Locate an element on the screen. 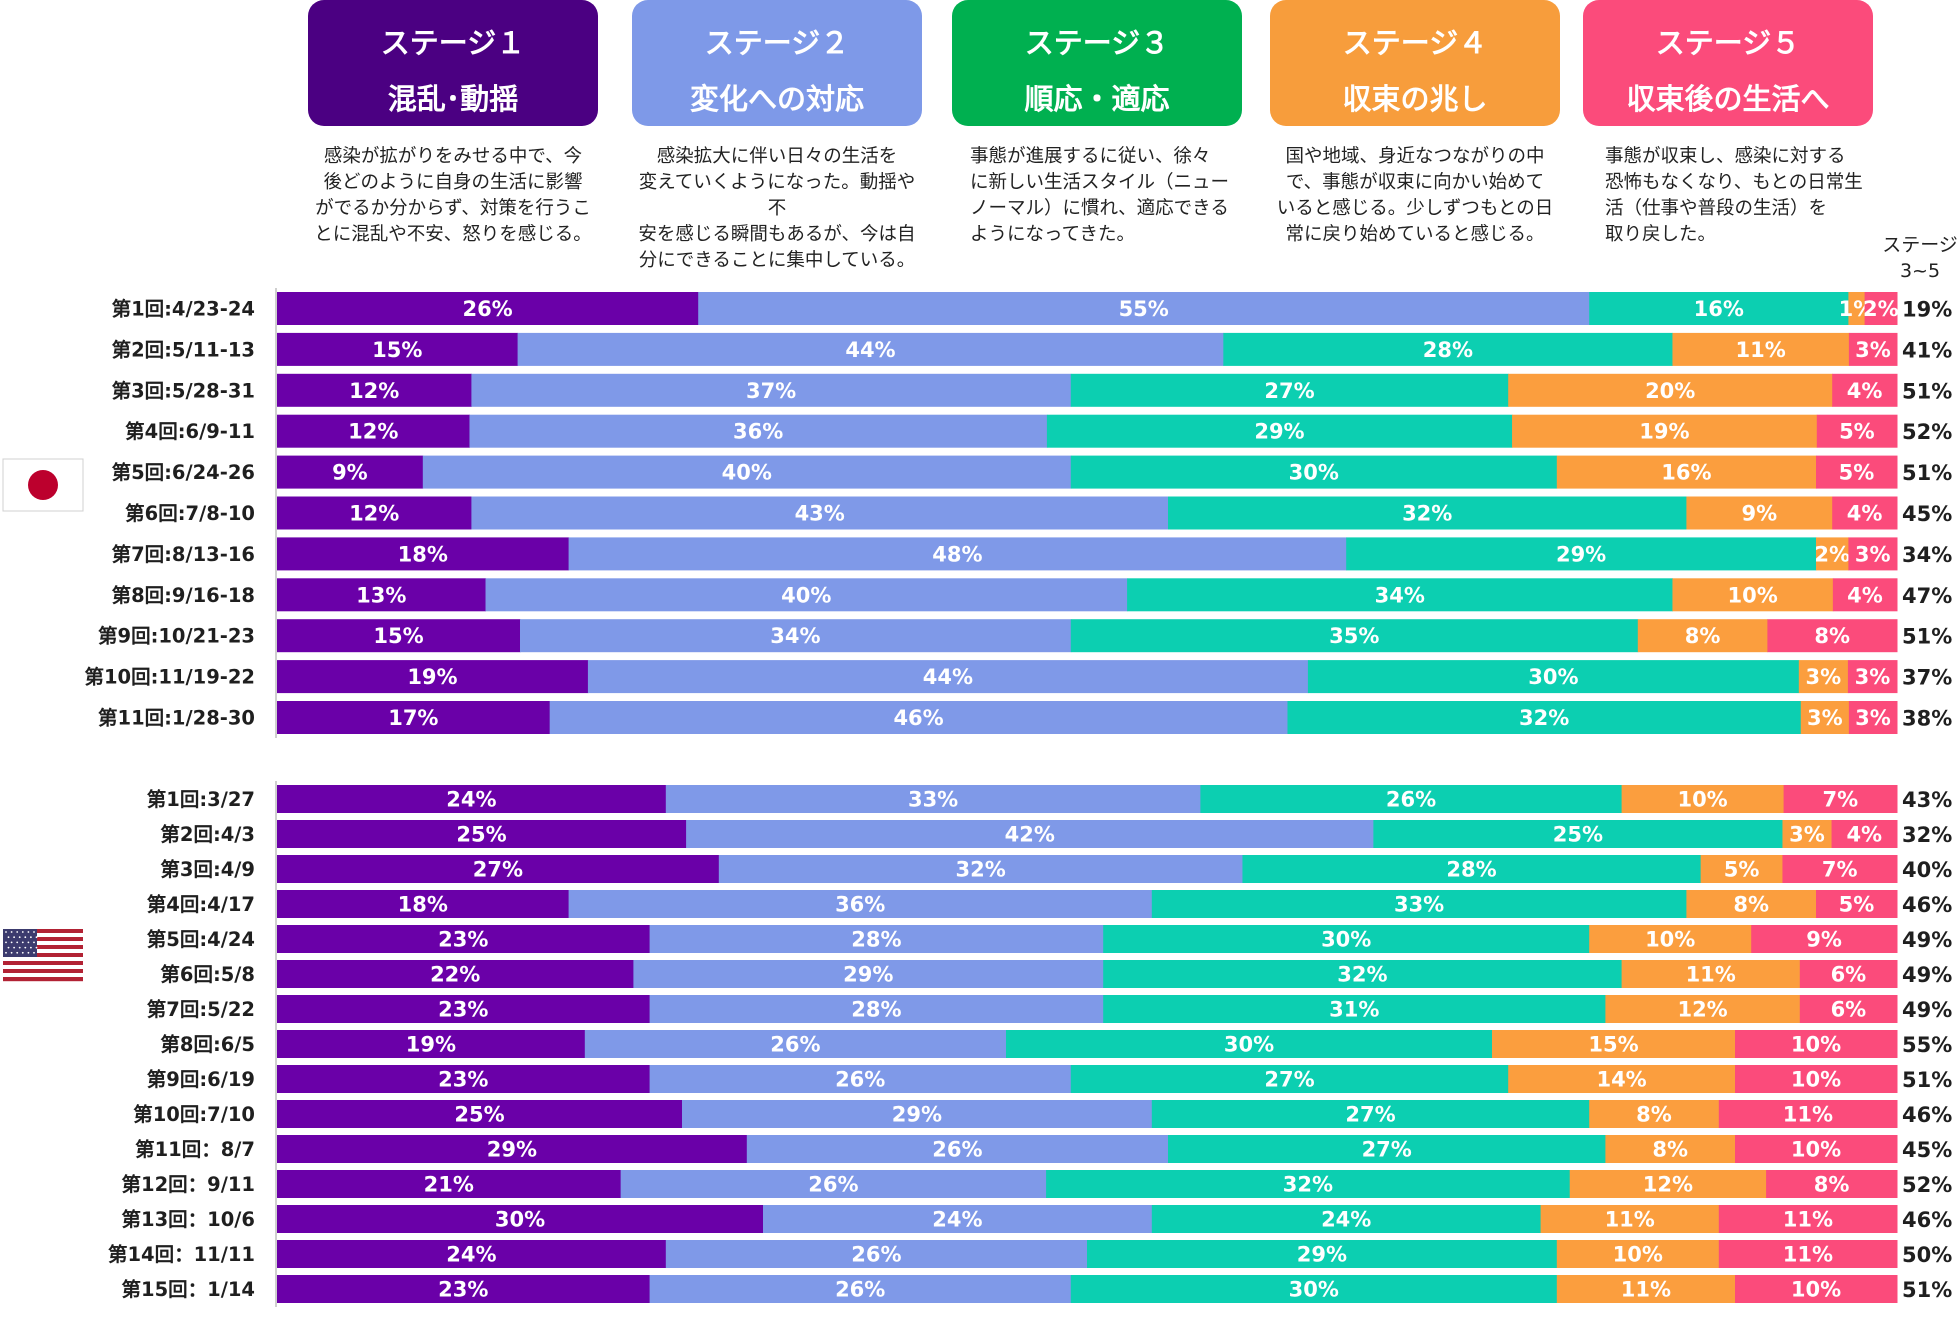  data-label: 13% is located at coordinates (381, 595).